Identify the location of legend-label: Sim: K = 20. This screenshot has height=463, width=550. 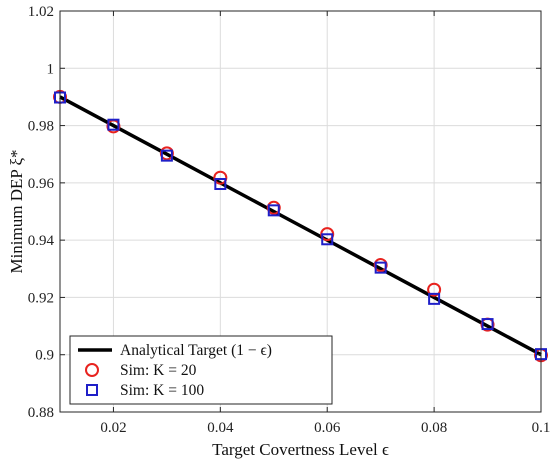
(158, 370).